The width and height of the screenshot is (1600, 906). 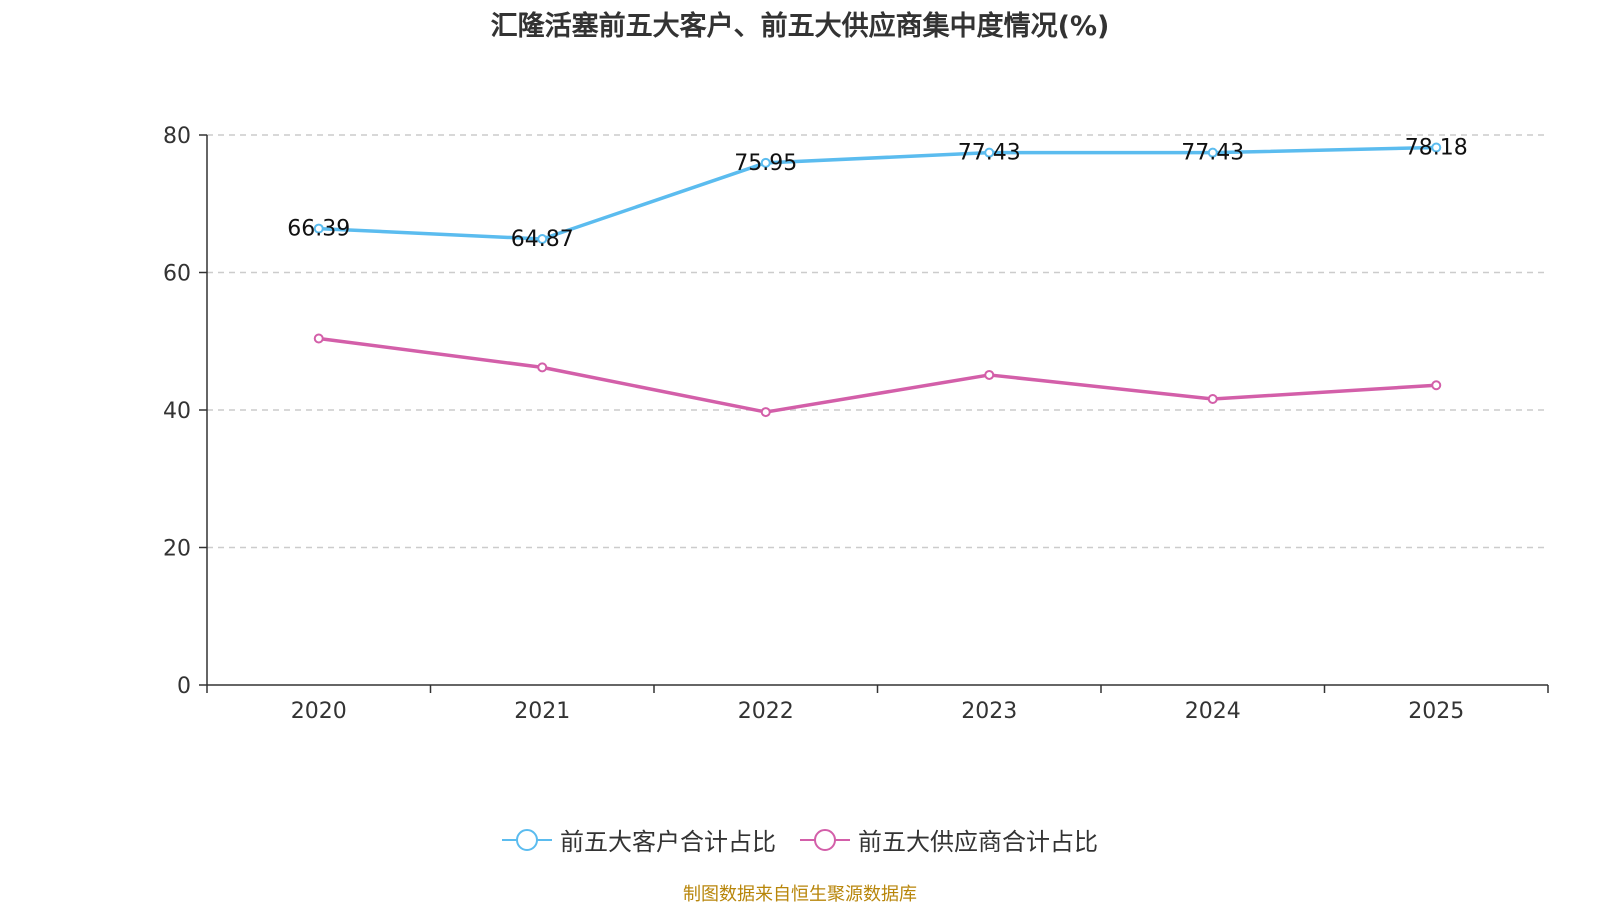 What do you see at coordinates (1436, 711) in the screenshot?
I see `x-tick-label: 2025` at bounding box center [1436, 711].